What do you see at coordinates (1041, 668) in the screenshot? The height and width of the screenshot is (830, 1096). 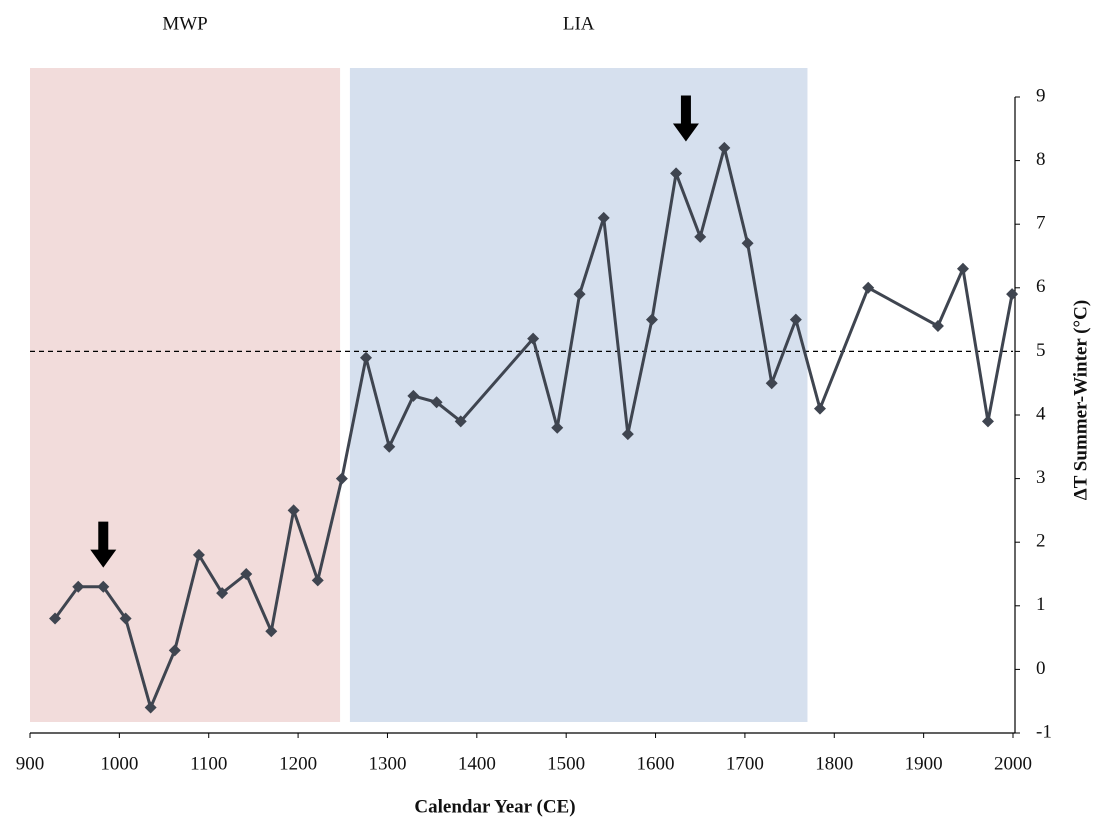 I see `y-tick-label: 0` at bounding box center [1041, 668].